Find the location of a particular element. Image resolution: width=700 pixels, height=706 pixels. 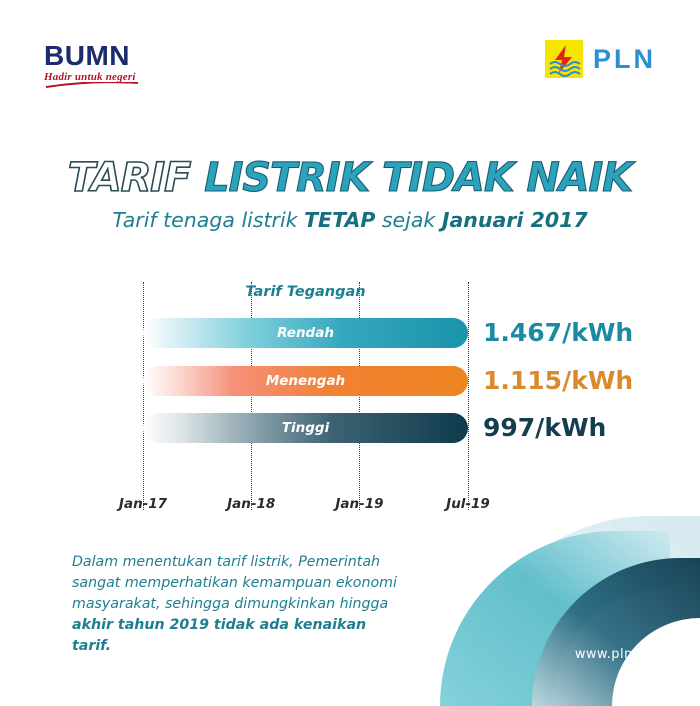

chart-bar-row: Tinggi 997/kWh is located at coordinates (374, 428).